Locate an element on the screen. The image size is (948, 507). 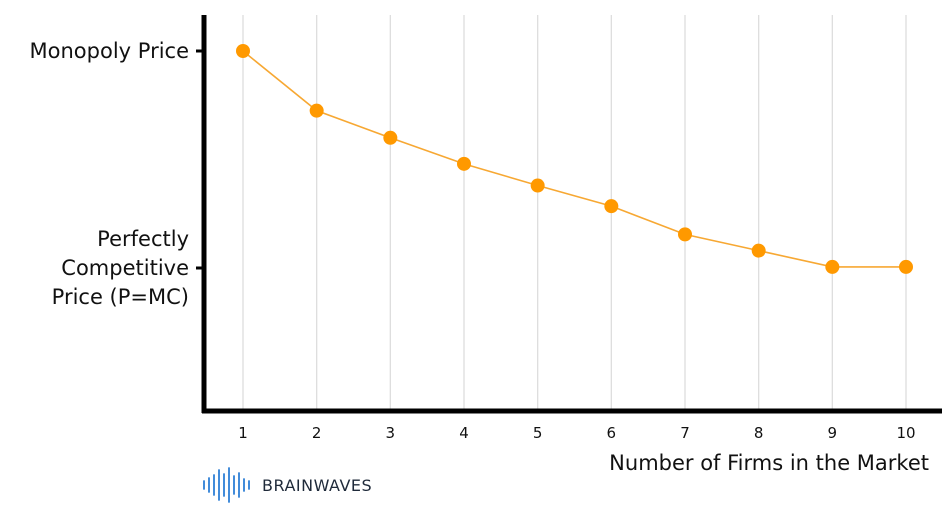
y-tick-label-line: Monopoly Price is located at coordinates (109, 51).